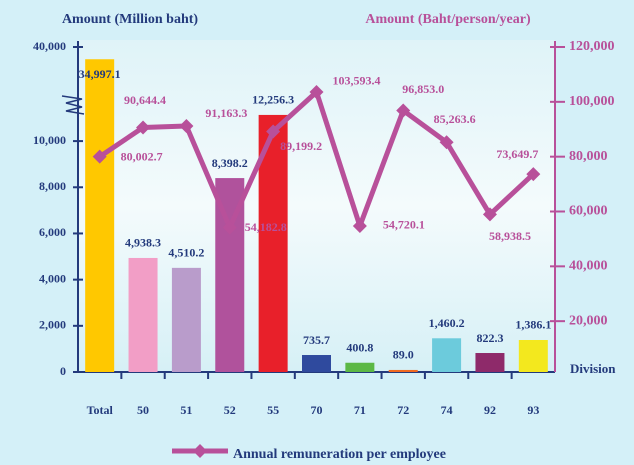 The width and height of the screenshot is (634, 465). What do you see at coordinates (230, 410) in the screenshot?
I see `x-tick-label: 52` at bounding box center [230, 410].